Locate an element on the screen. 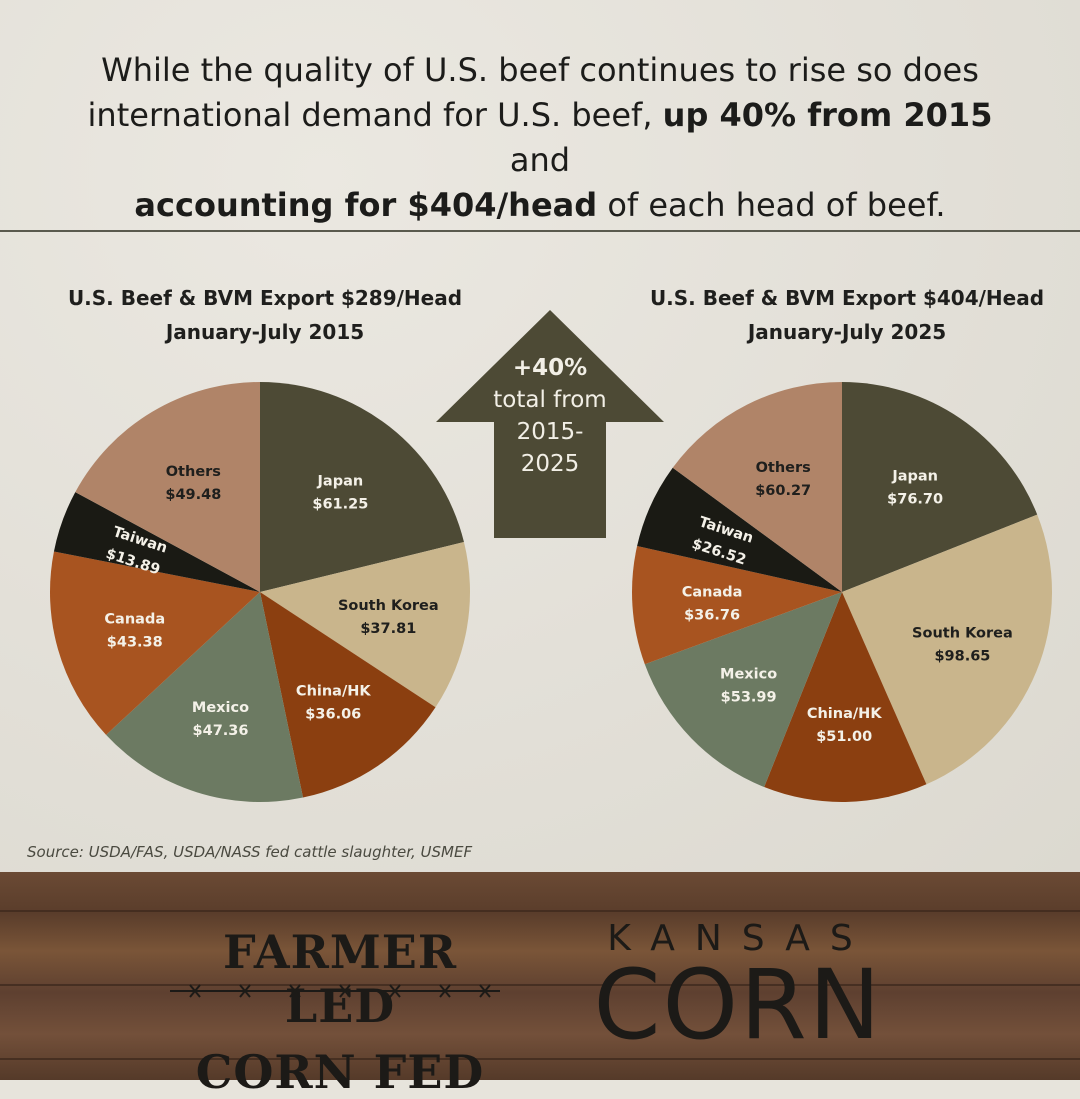 The height and width of the screenshot is (1099, 1080). pie-label-south-korea: South Korea $37.81 is located at coordinates (388, 617).